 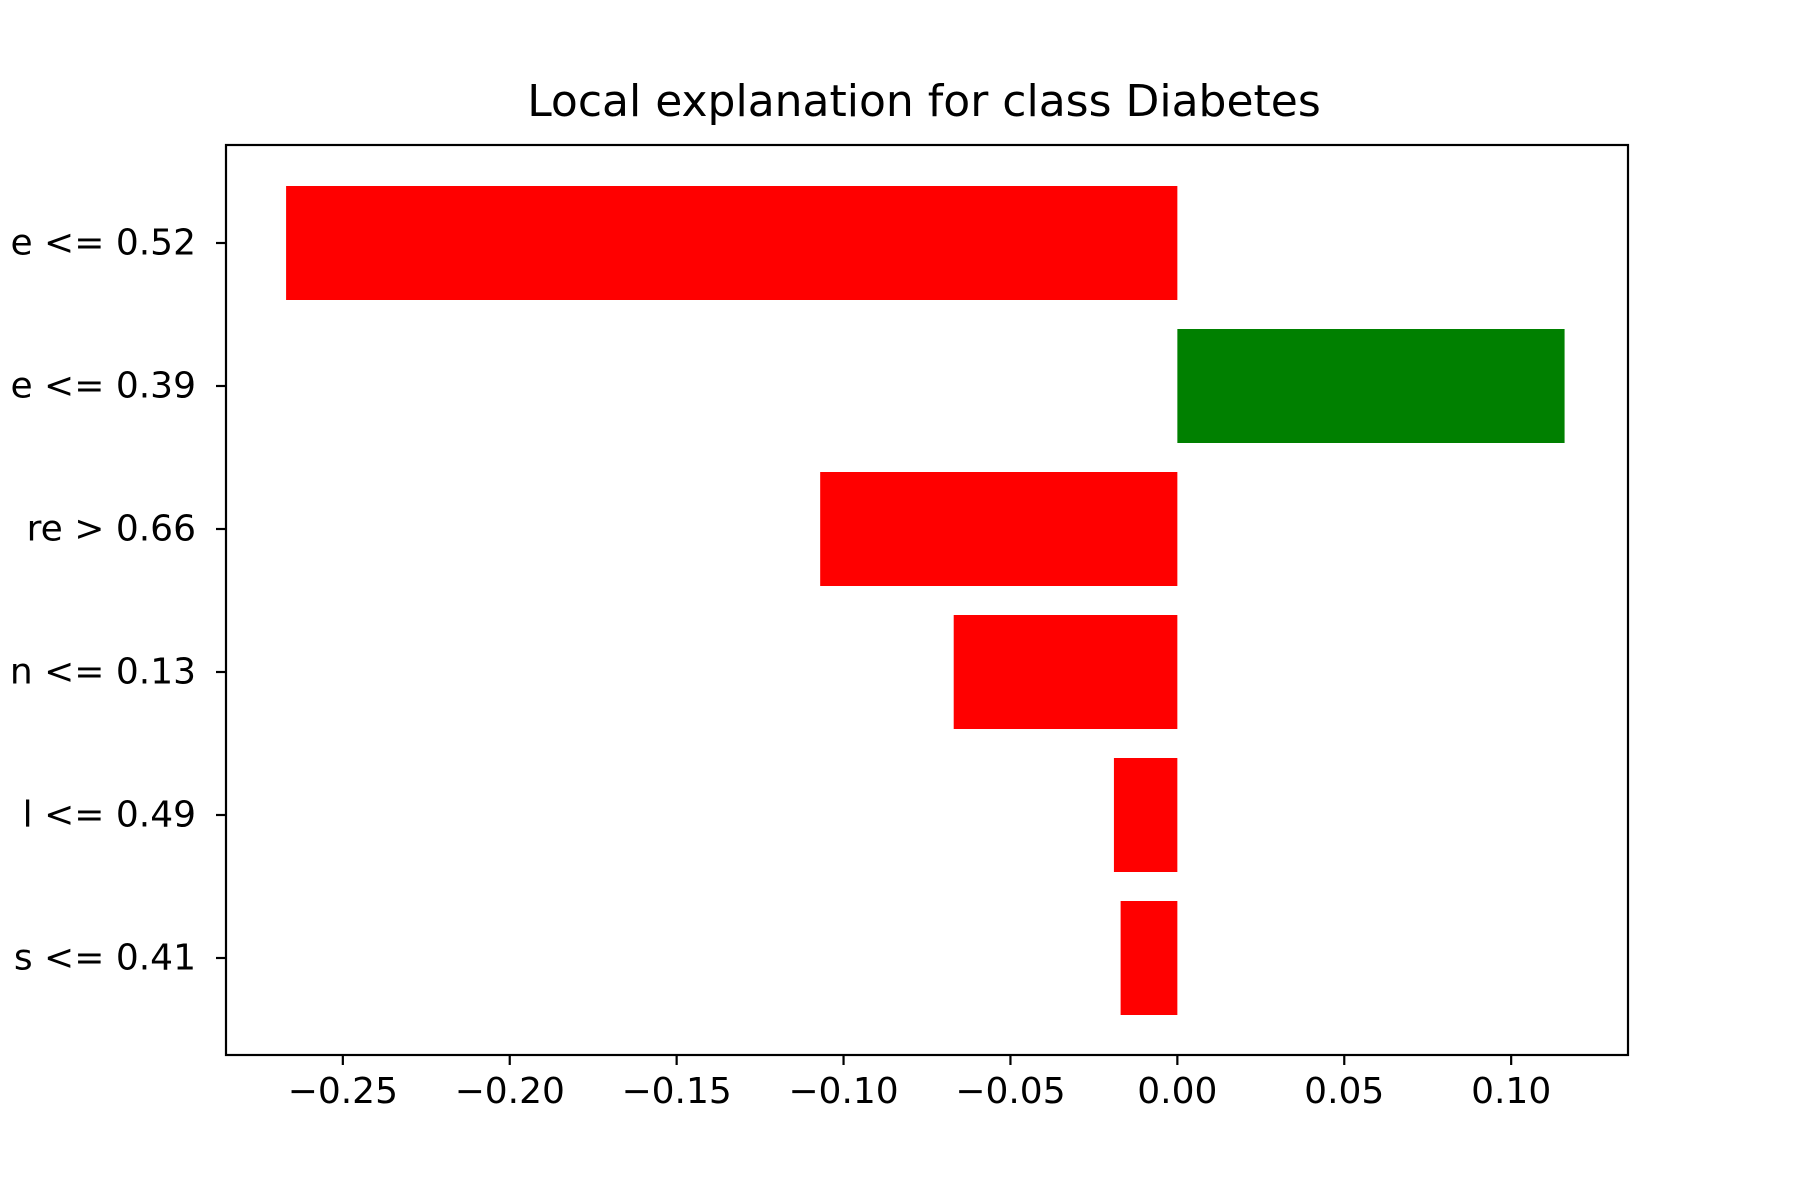 I want to click on y-tick-label-4: l <= 0.49, so click(x=109, y=815).